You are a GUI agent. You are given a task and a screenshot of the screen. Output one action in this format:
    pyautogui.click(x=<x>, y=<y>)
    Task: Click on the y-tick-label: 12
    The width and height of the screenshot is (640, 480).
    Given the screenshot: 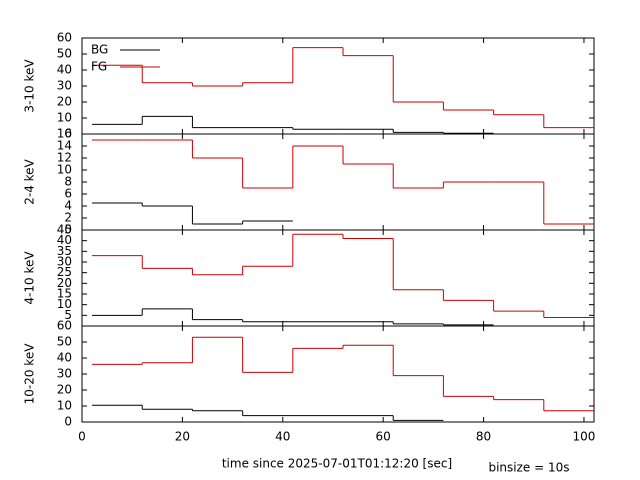 What is the action you would take?
    pyautogui.click(x=64, y=158)
    